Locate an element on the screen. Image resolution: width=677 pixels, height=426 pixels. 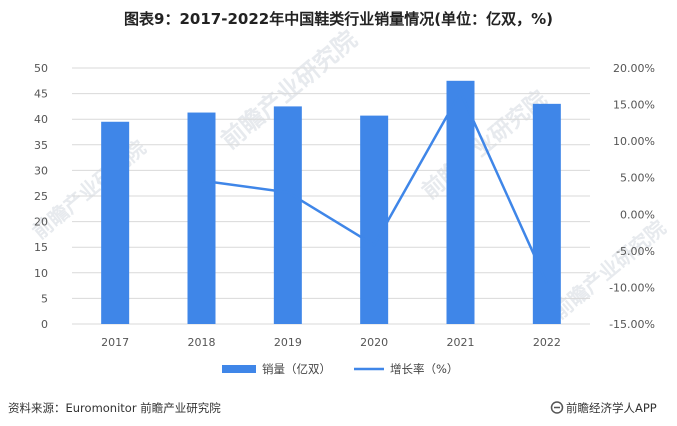
x-tick-label: 2019 is located at coordinates (288, 342).